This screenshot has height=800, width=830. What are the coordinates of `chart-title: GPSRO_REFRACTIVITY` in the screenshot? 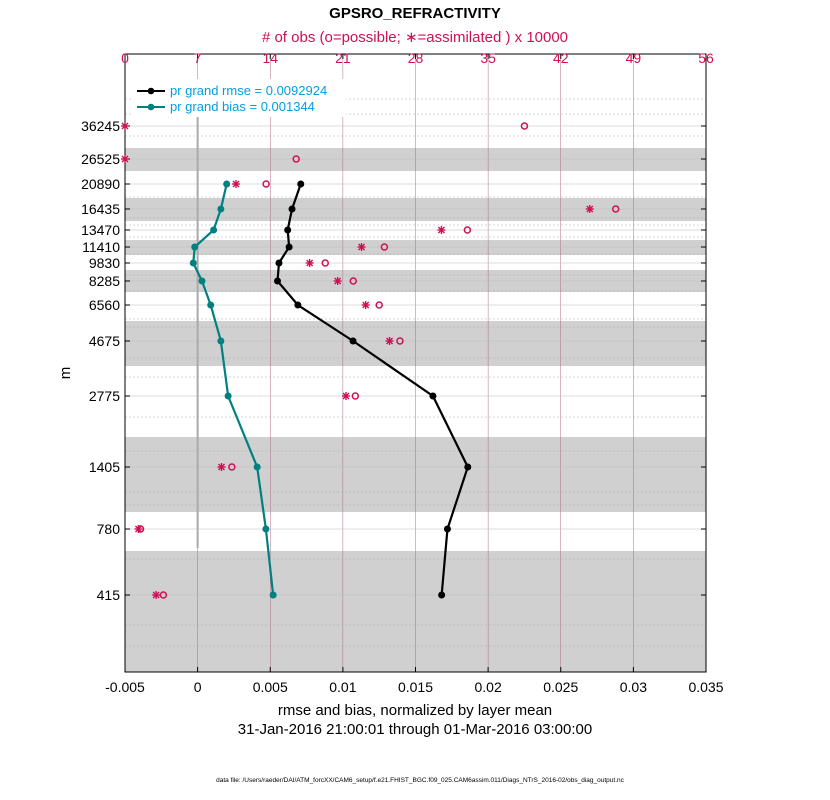 It's located at (415, 13).